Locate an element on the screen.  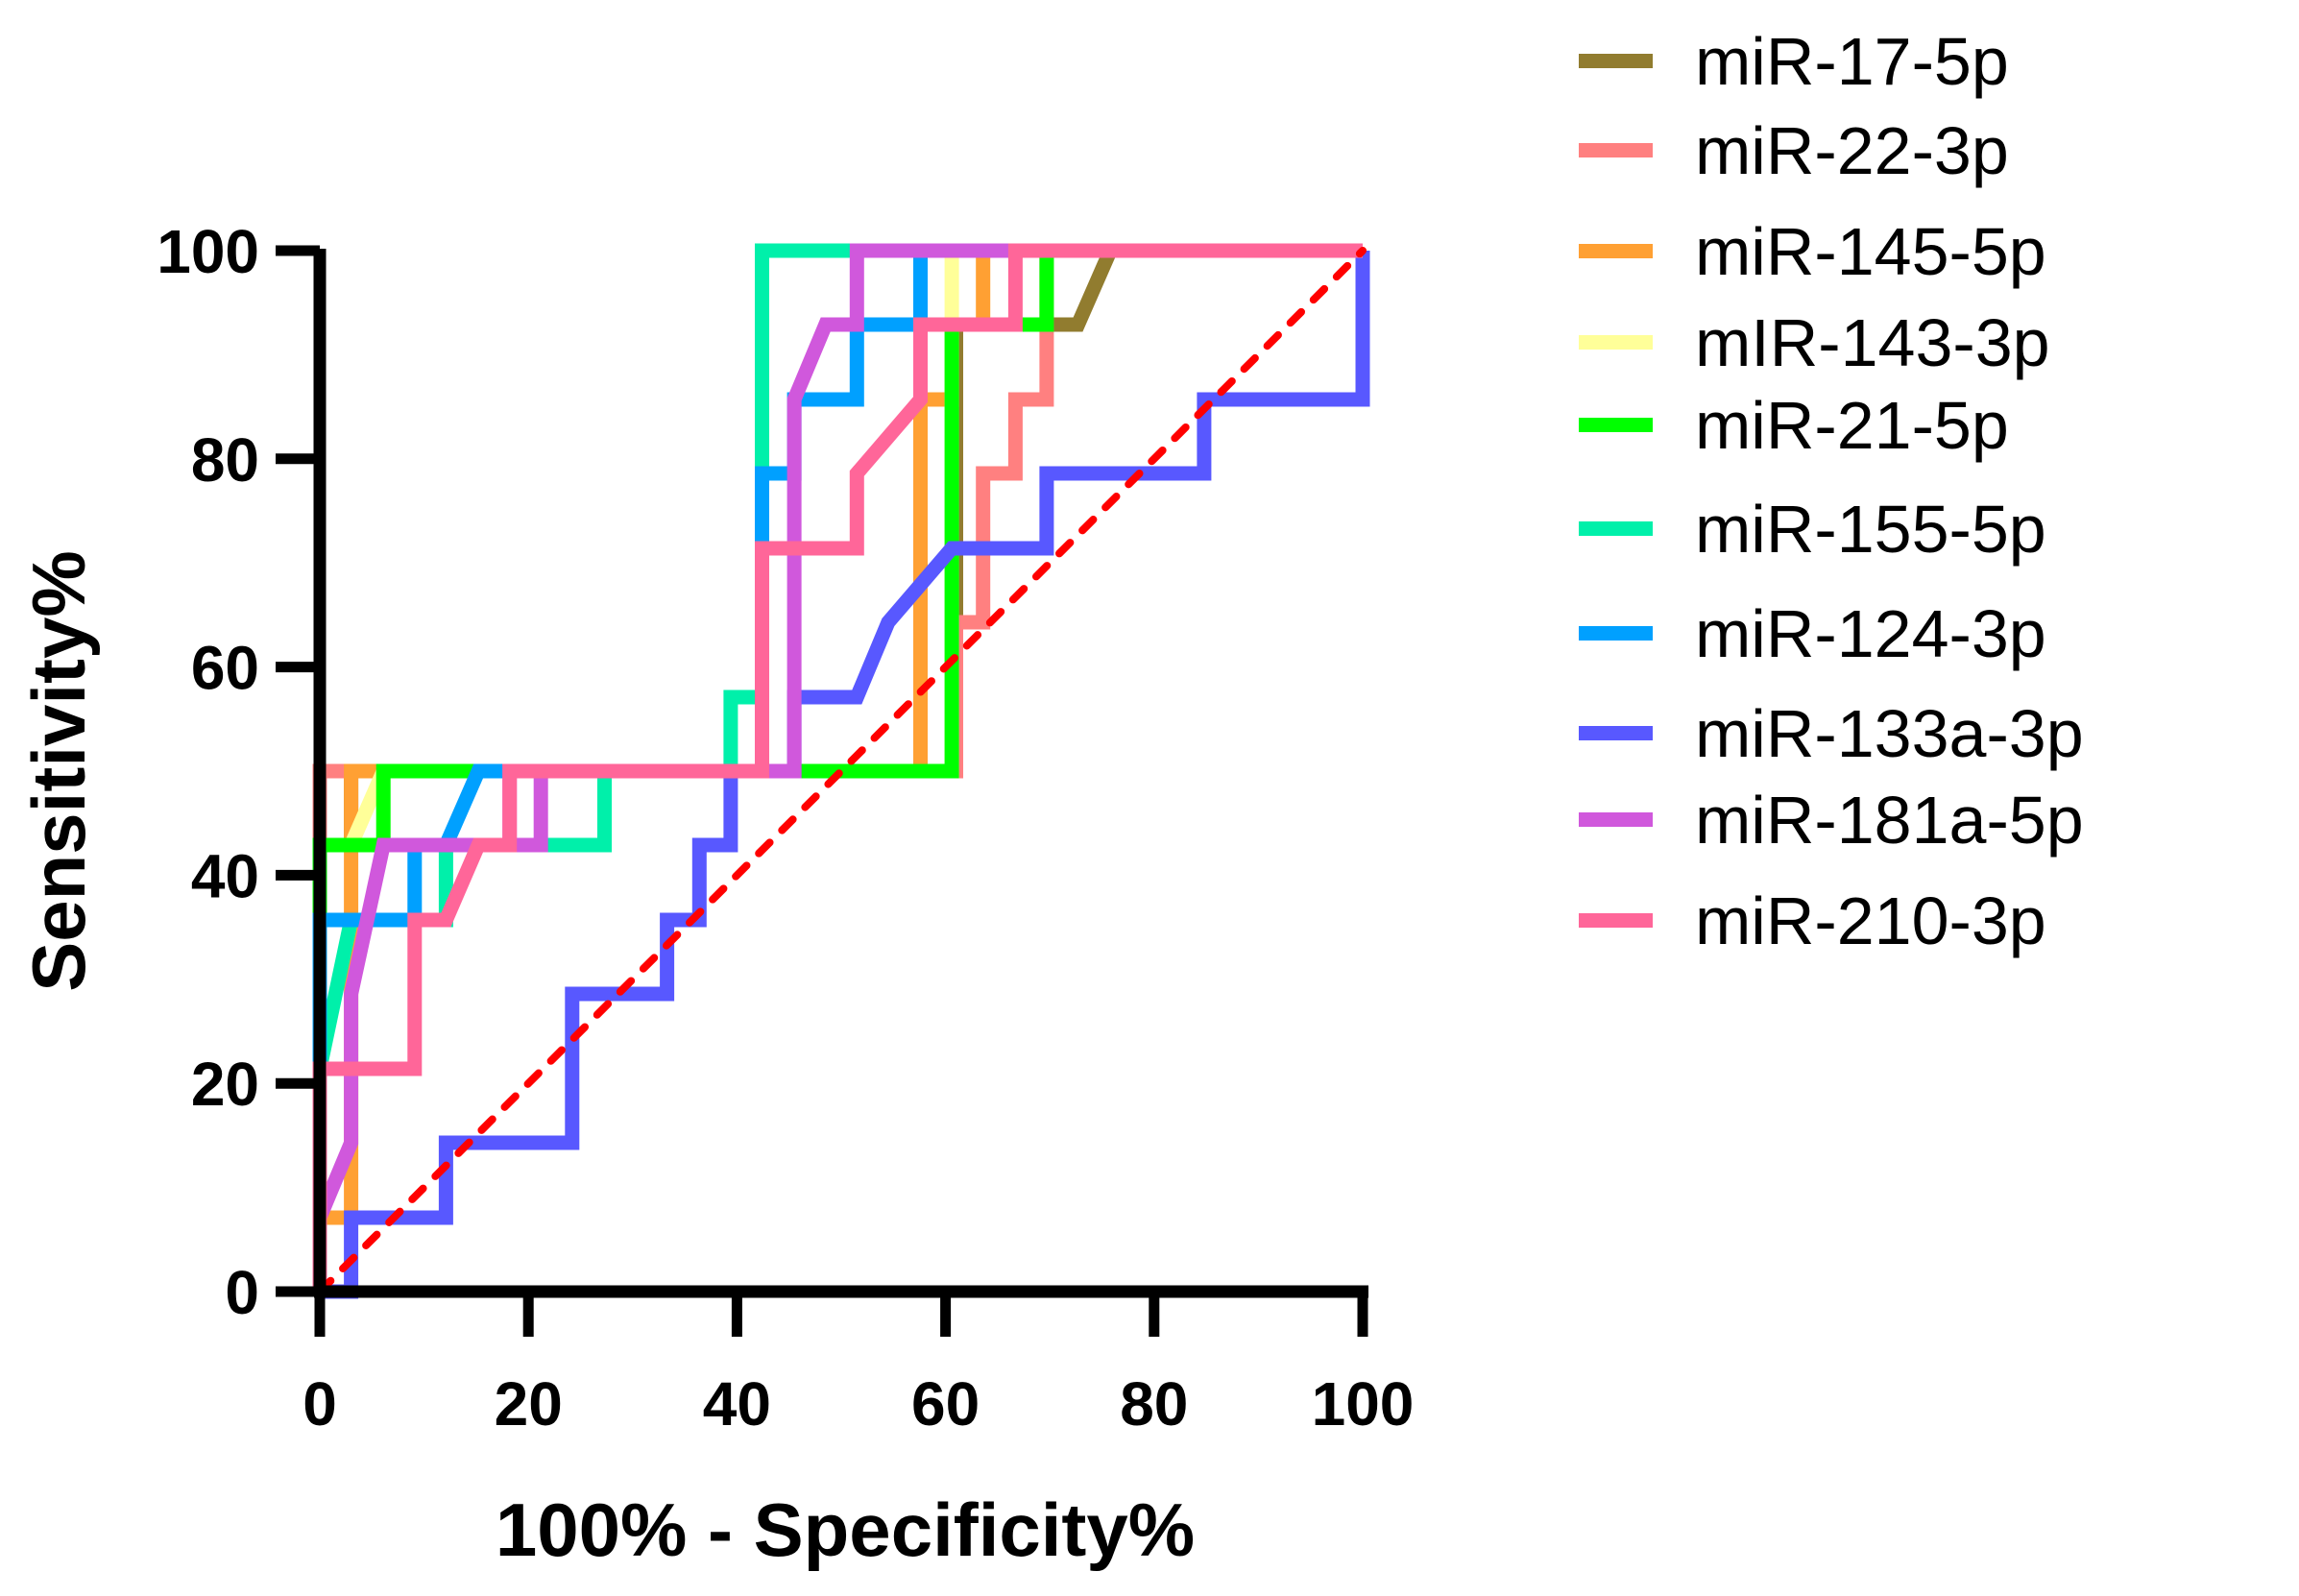
legend-label: miR-145-5p is located at coordinates (1871, 251).